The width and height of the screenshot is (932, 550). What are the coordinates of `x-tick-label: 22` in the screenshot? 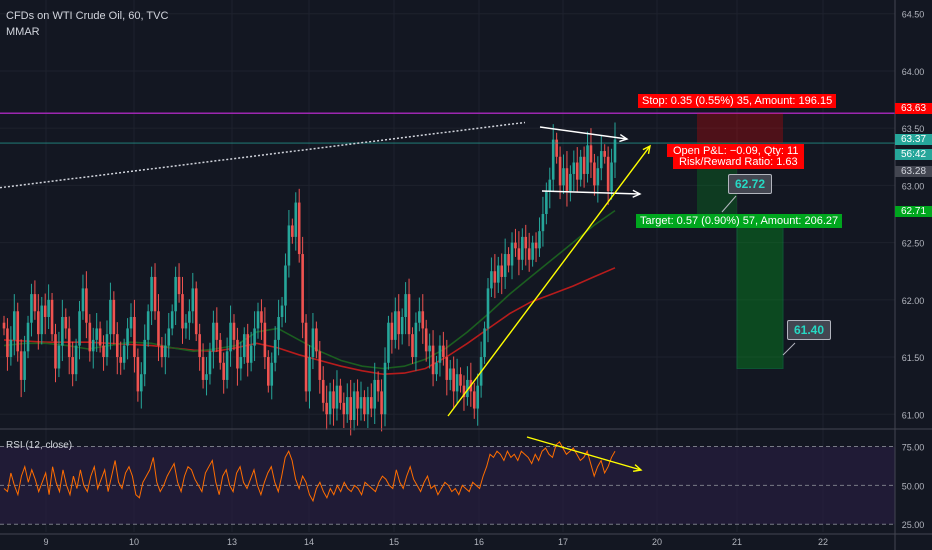 It's located at (823, 542).